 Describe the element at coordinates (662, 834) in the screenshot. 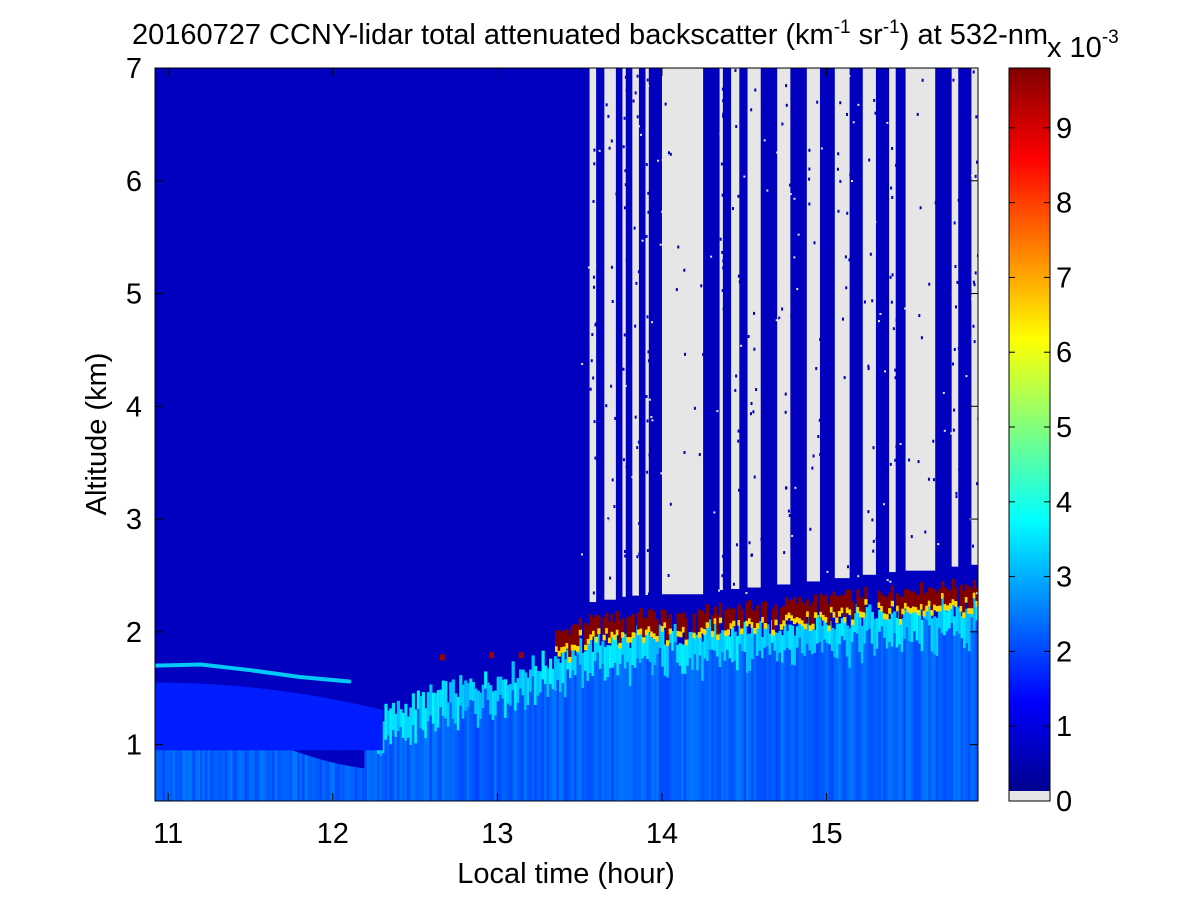

I see `x-tick-label: 14` at that location.